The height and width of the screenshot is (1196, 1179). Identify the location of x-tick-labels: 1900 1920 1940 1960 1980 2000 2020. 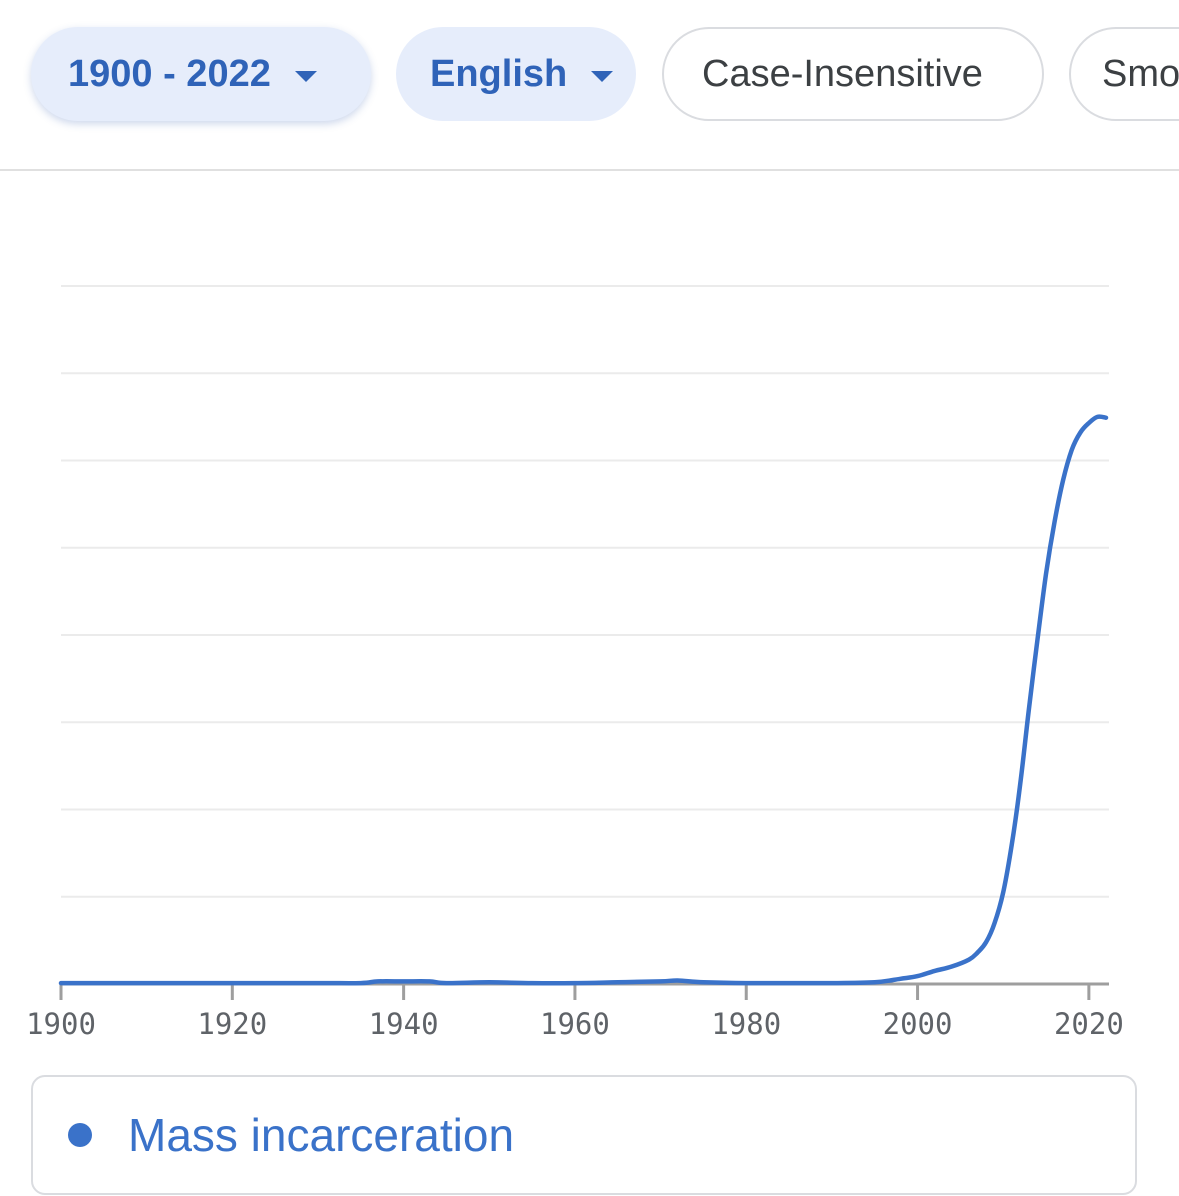
(575, 1024).